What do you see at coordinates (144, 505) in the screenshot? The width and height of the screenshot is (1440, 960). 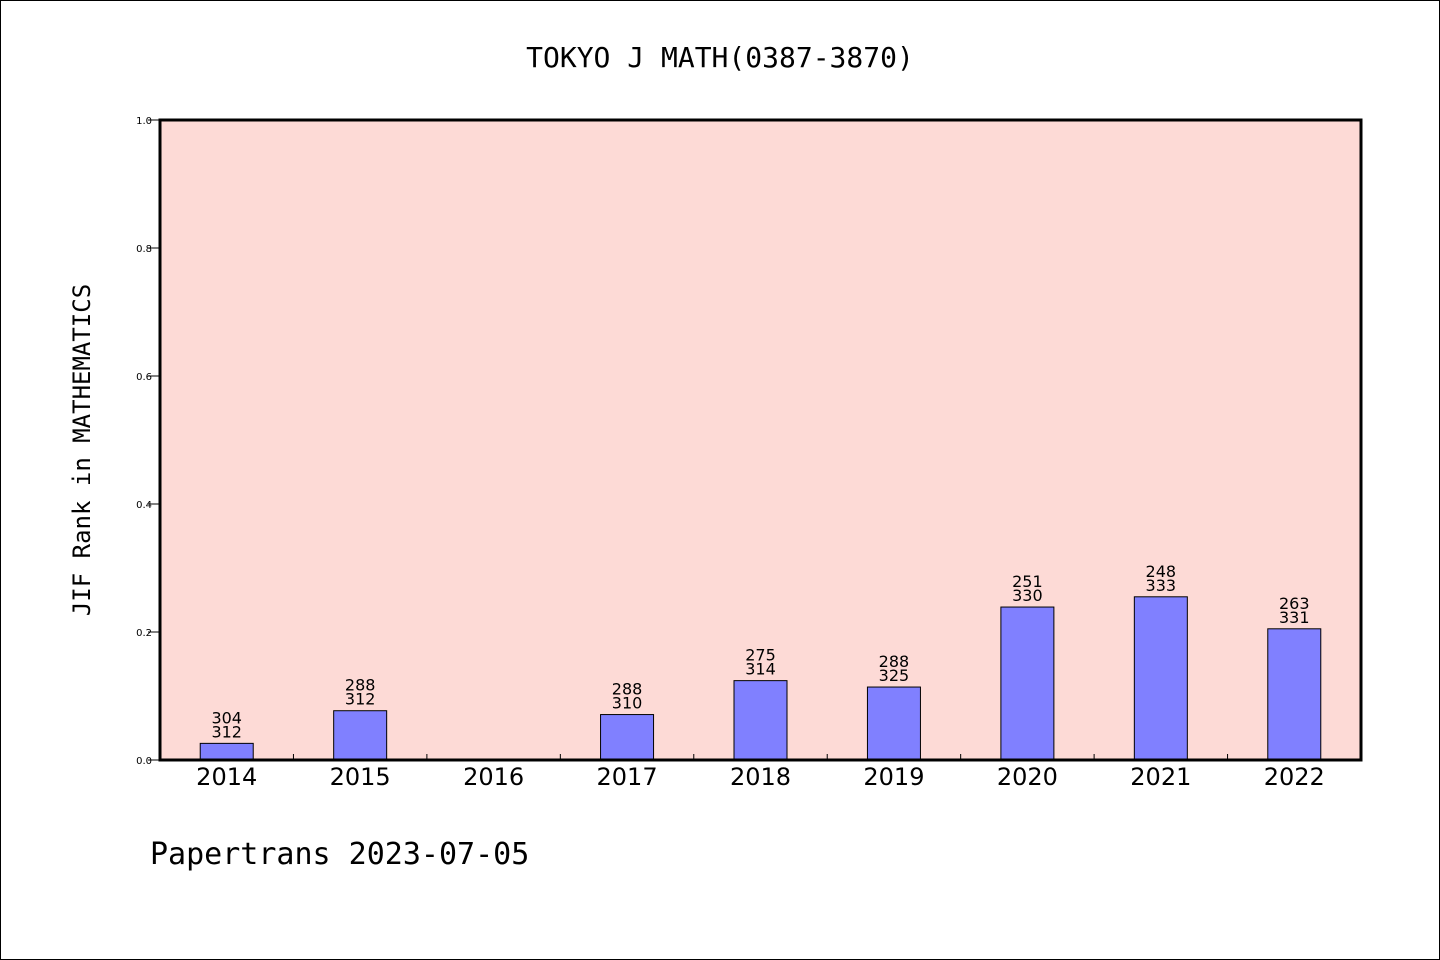 I see `y-tick-label: 0.4` at bounding box center [144, 505].